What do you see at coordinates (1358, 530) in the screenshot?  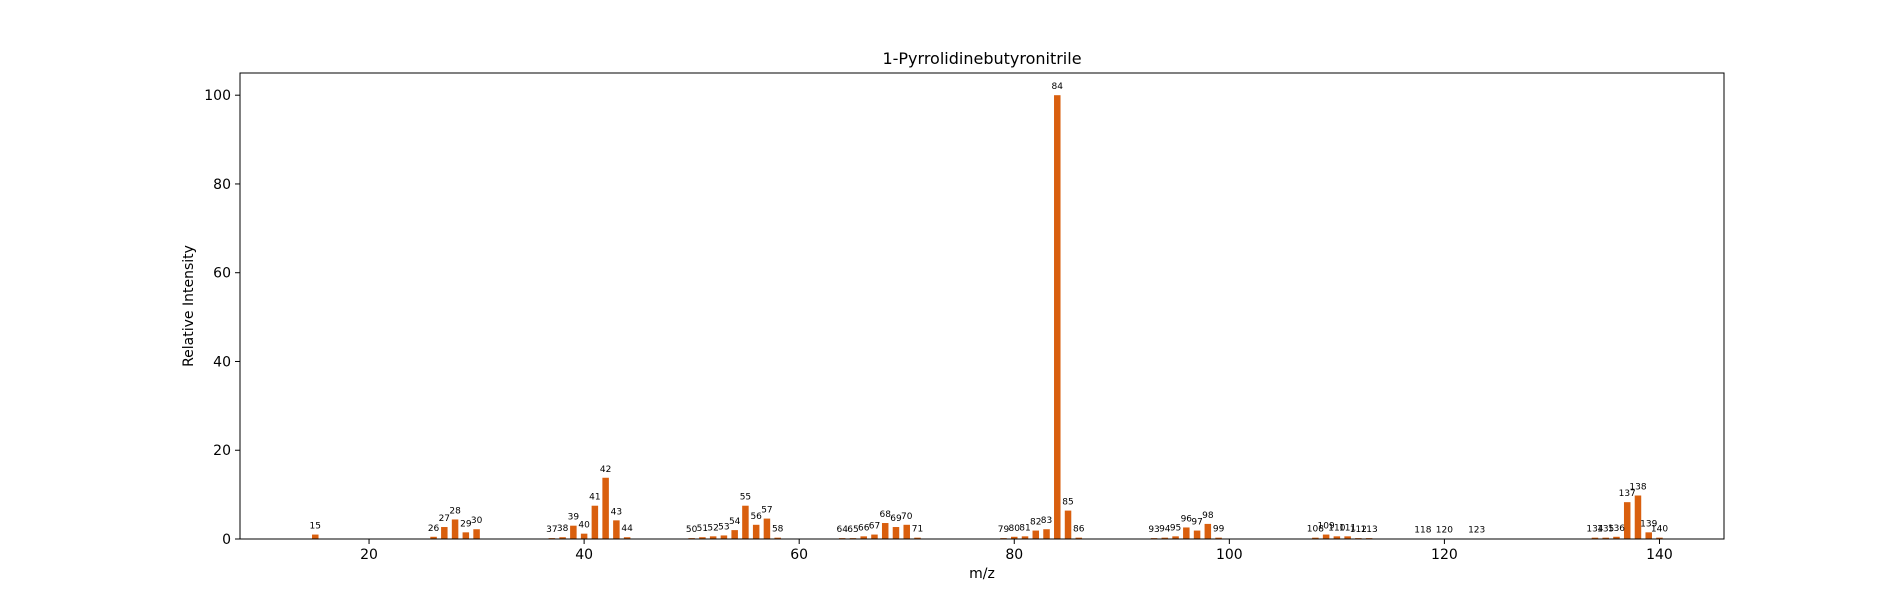 I see `bar-label-mz-112: 112` at bounding box center [1358, 530].